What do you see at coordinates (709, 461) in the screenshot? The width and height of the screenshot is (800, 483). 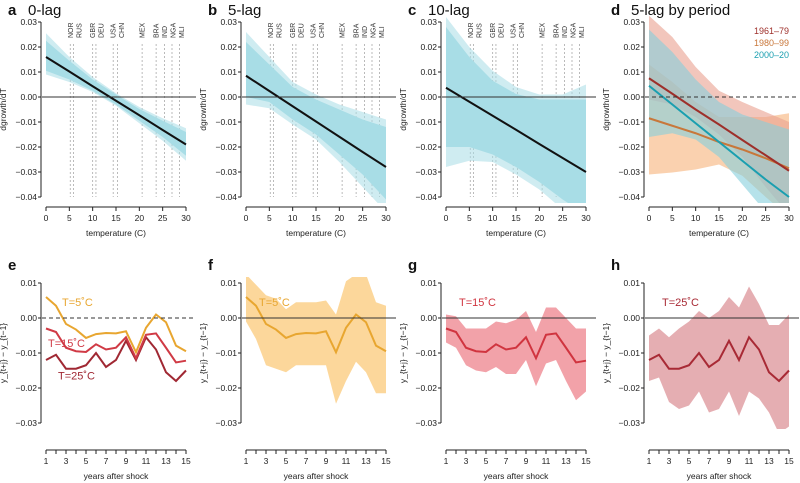 I see `x-tick-label: 7` at bounding box center [709, 461].